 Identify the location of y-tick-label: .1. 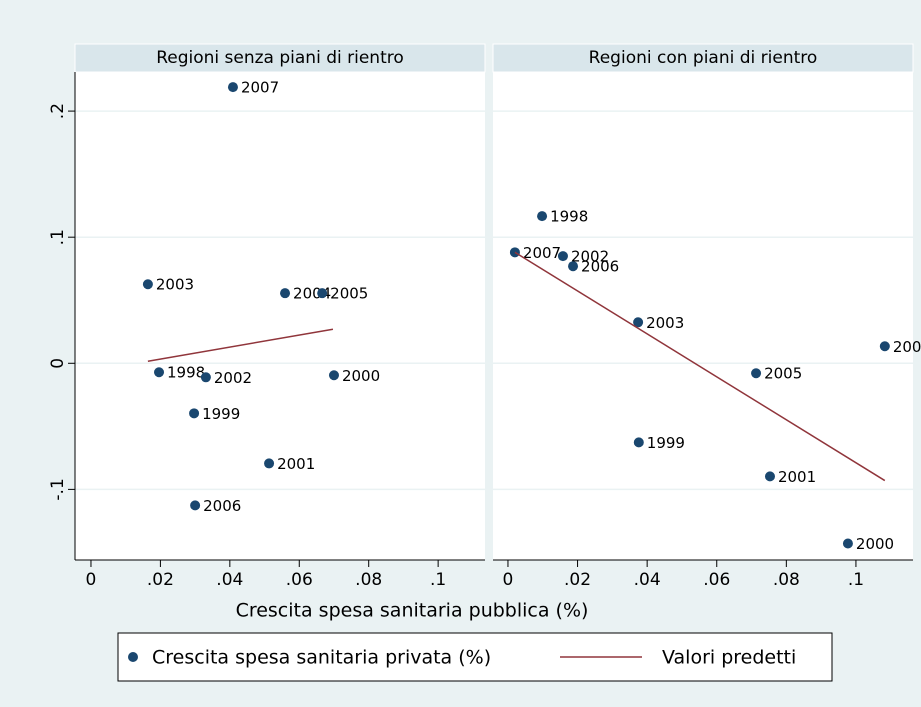
(58, 237).